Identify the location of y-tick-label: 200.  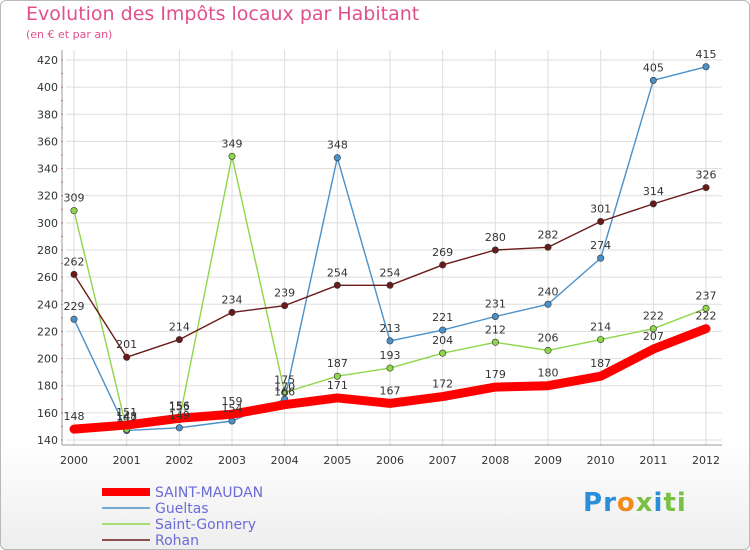
(47, 359).